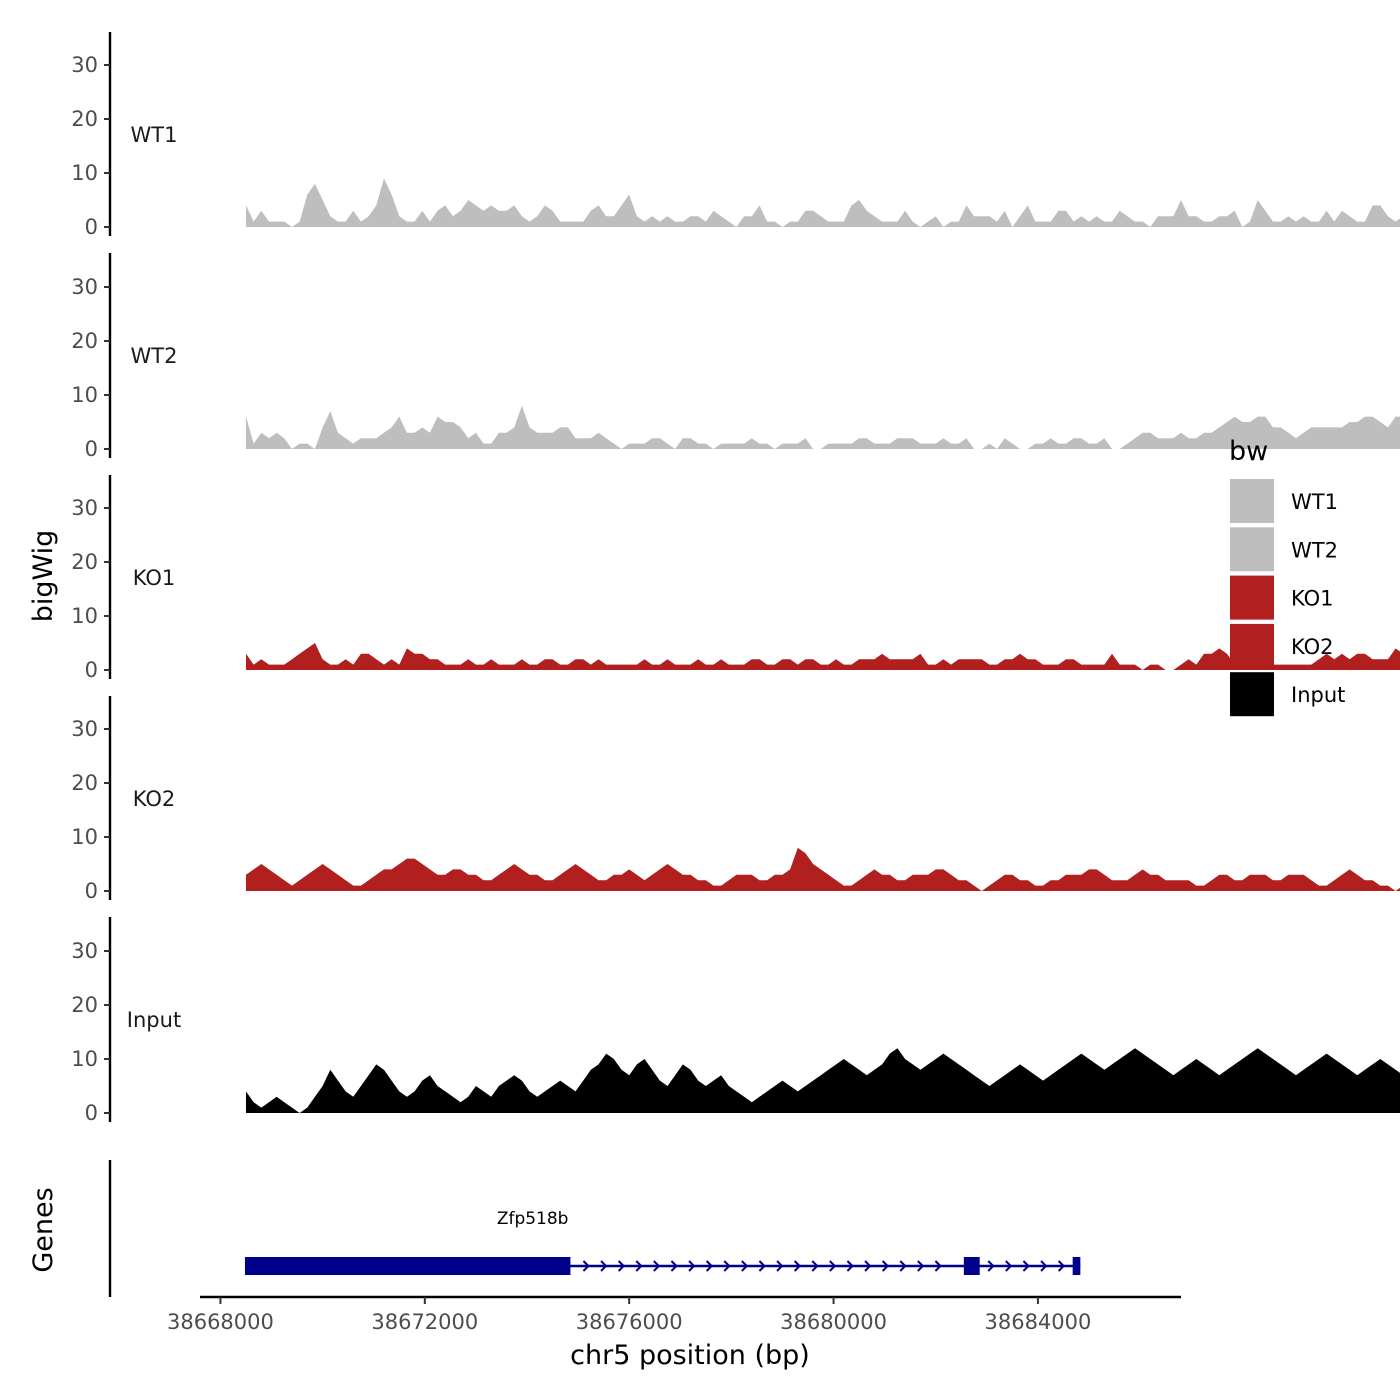 The image size is (1400, 1400). What do you see at coordinates (822, 1080) in the screenshot?
I see `area-input` at bounding box center [822, 1080].